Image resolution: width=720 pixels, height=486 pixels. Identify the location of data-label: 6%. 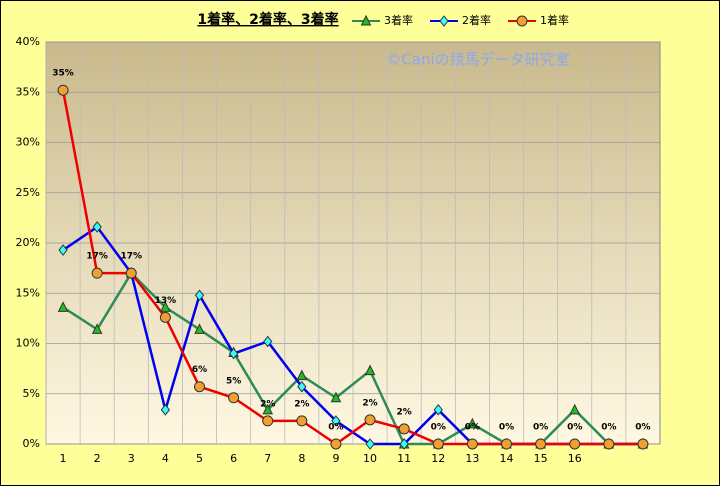
(199, 370).